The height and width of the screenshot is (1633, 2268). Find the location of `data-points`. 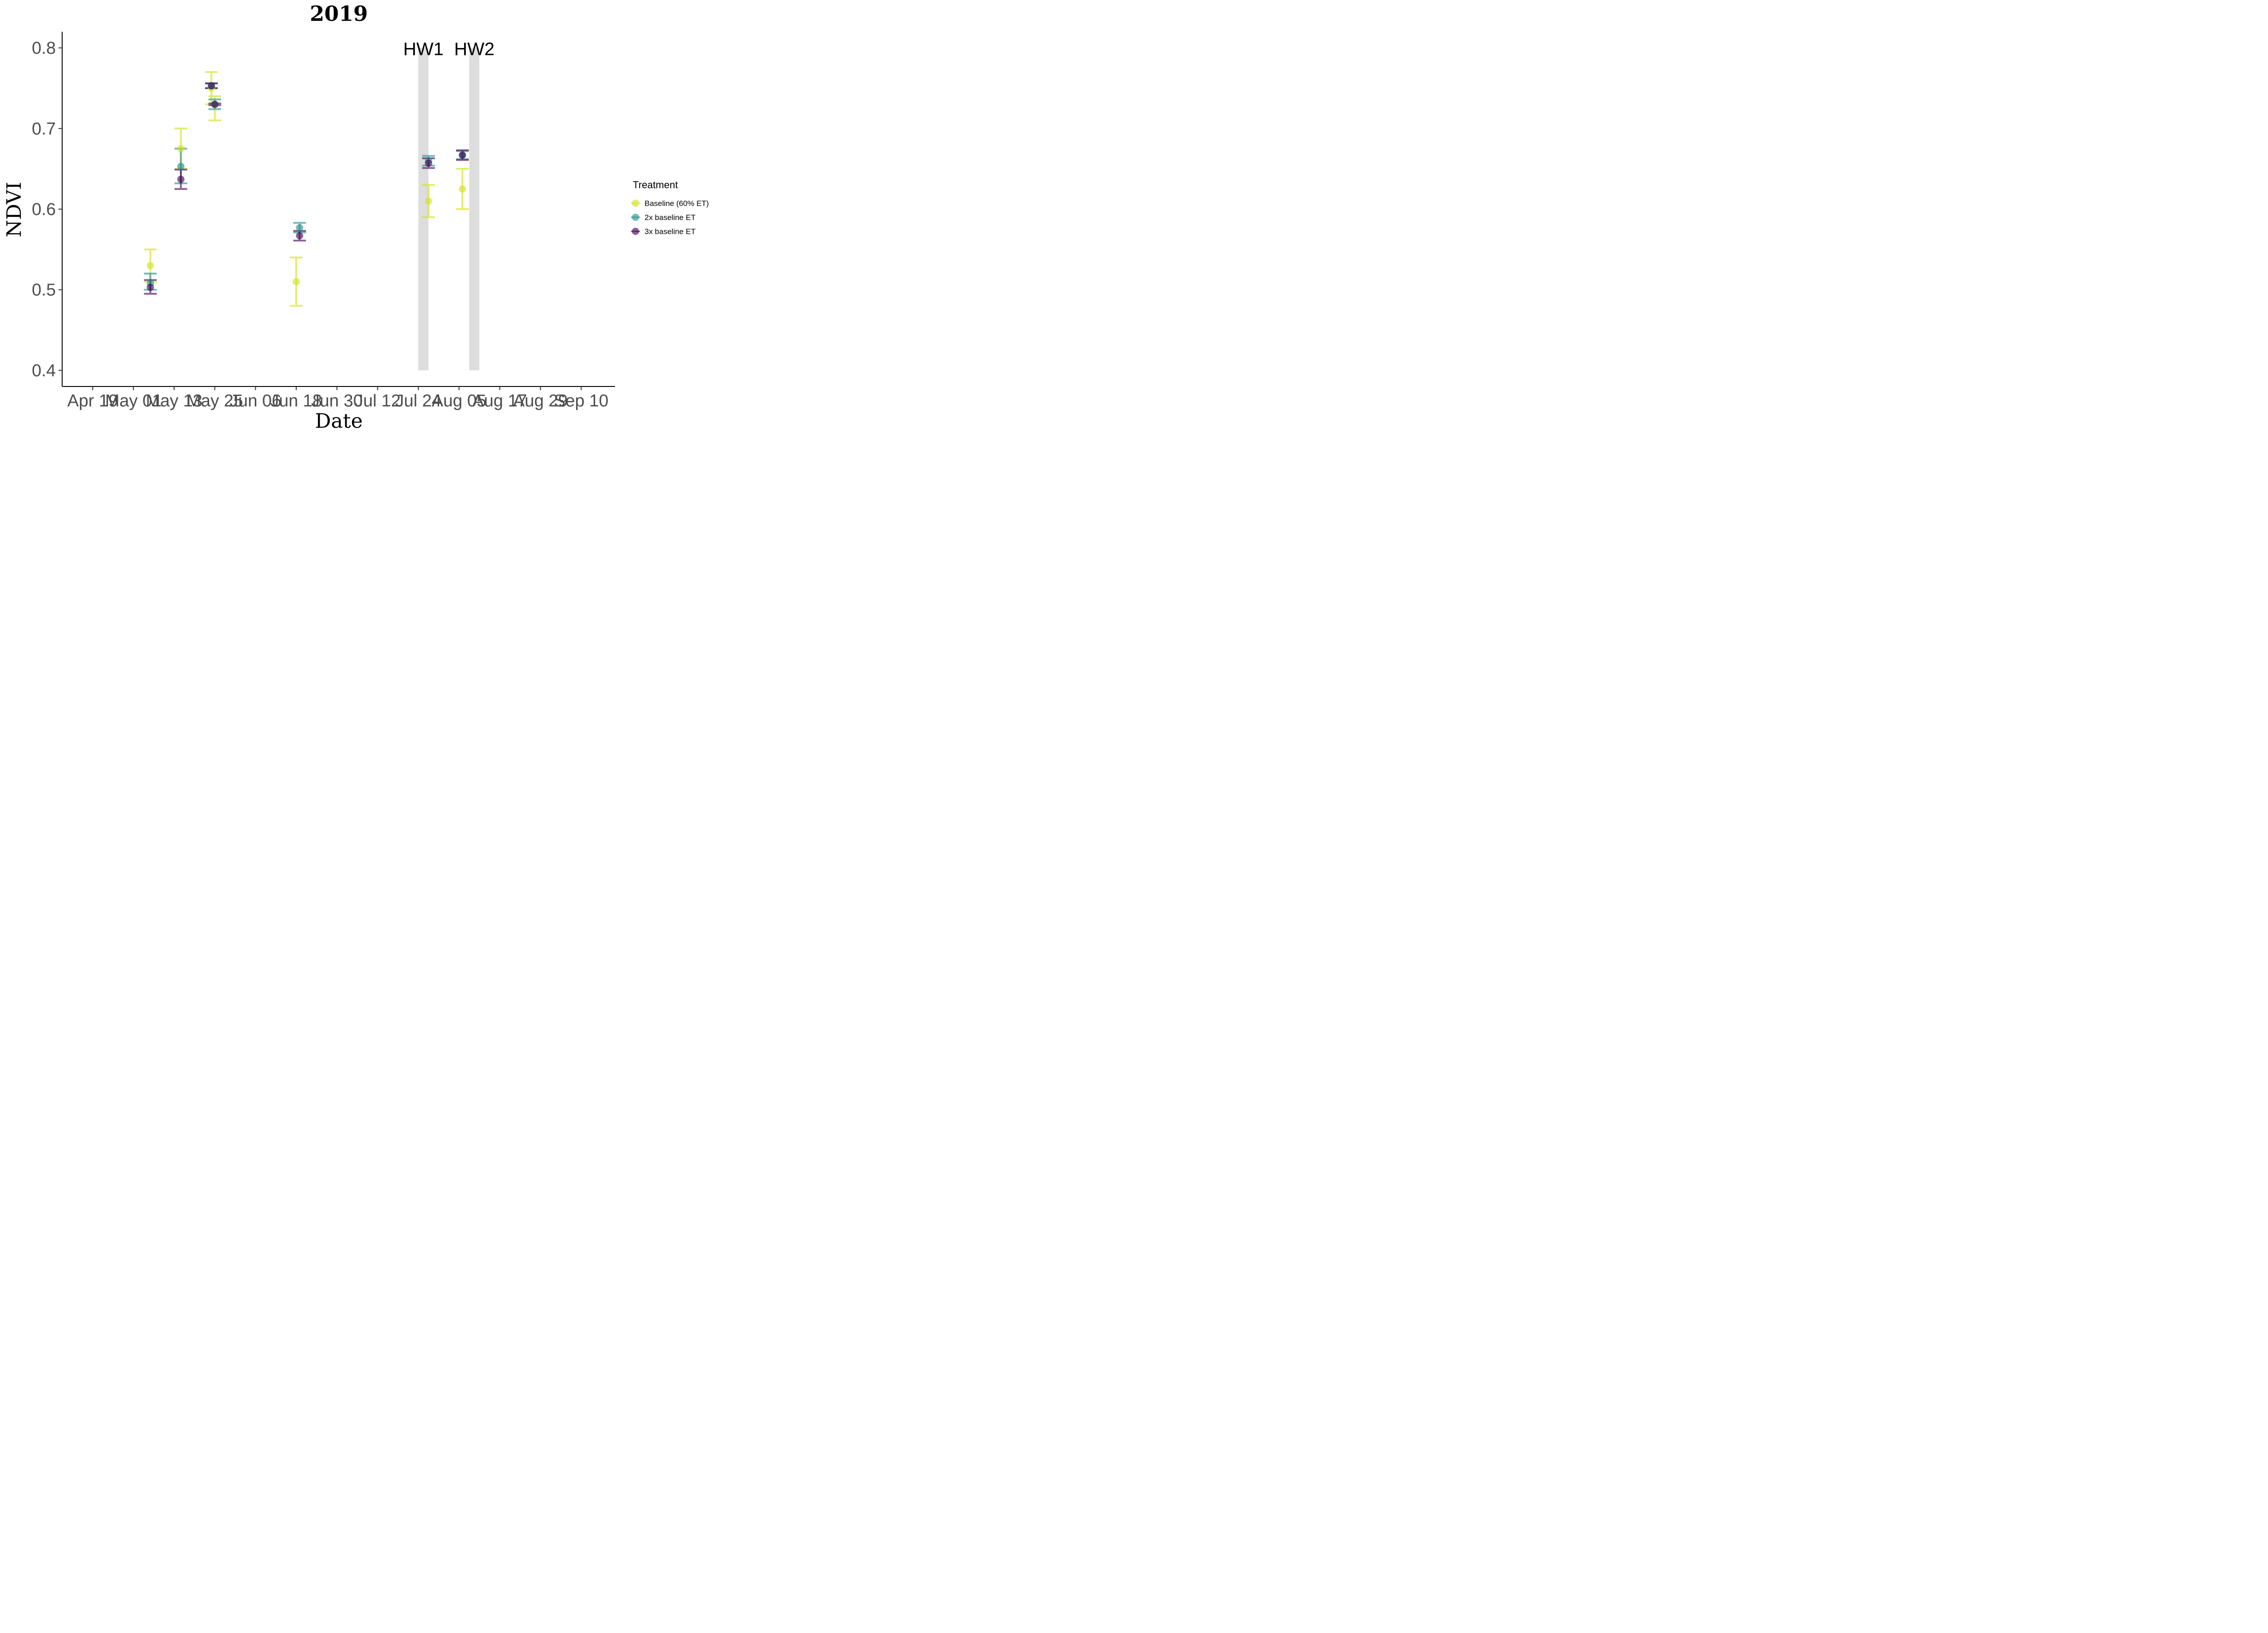

data-points is located at coordinates (306, 186).